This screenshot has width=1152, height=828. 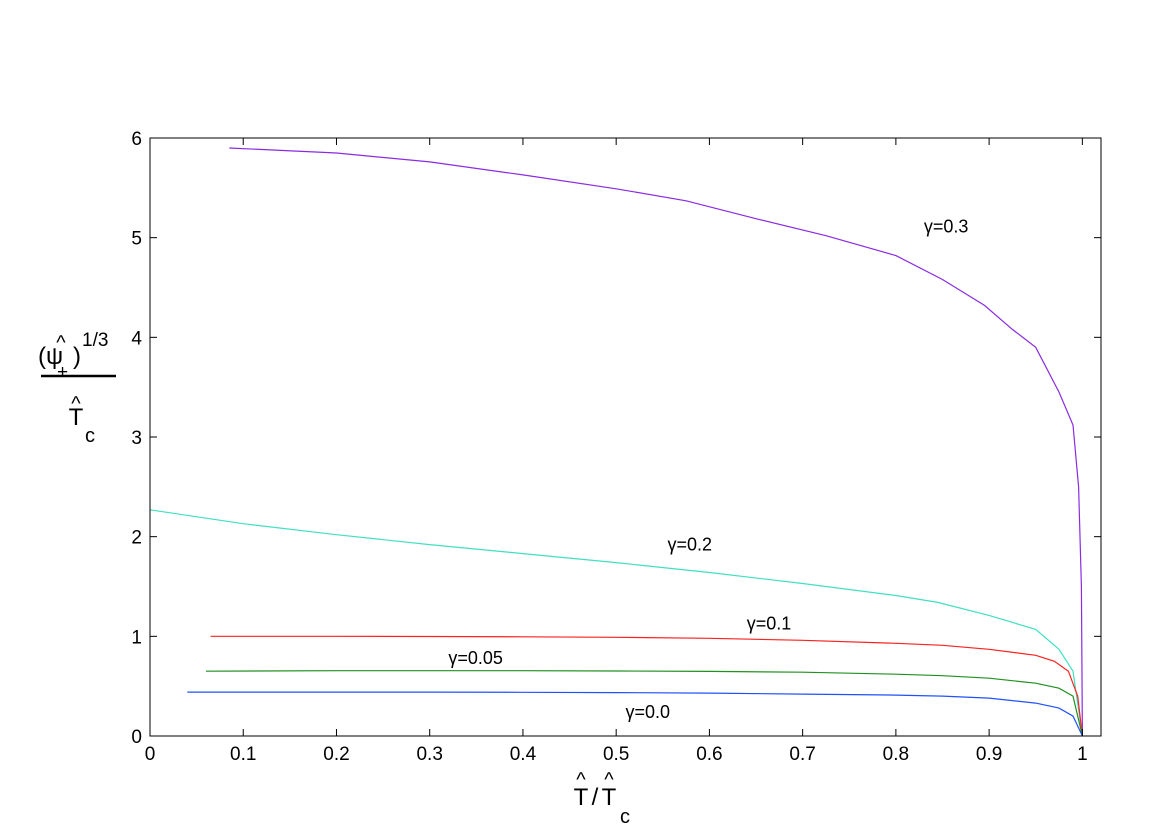 I want to click on y-tick-label: 5, so click(x=136, y=239).